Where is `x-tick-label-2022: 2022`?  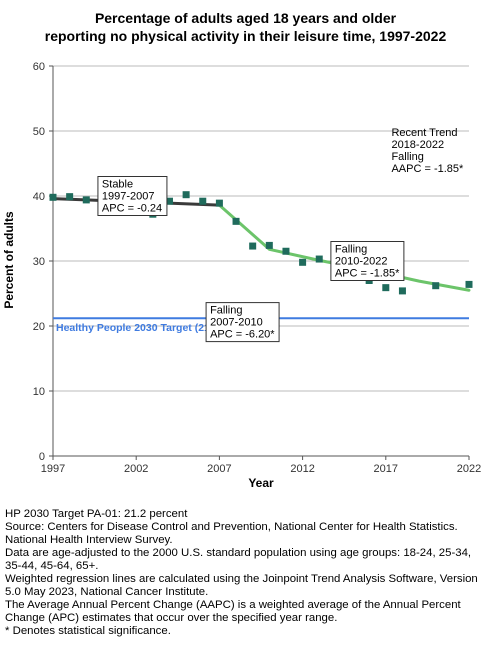
x-tick-label-2022: 2022 is located at coordinates (469, 469).